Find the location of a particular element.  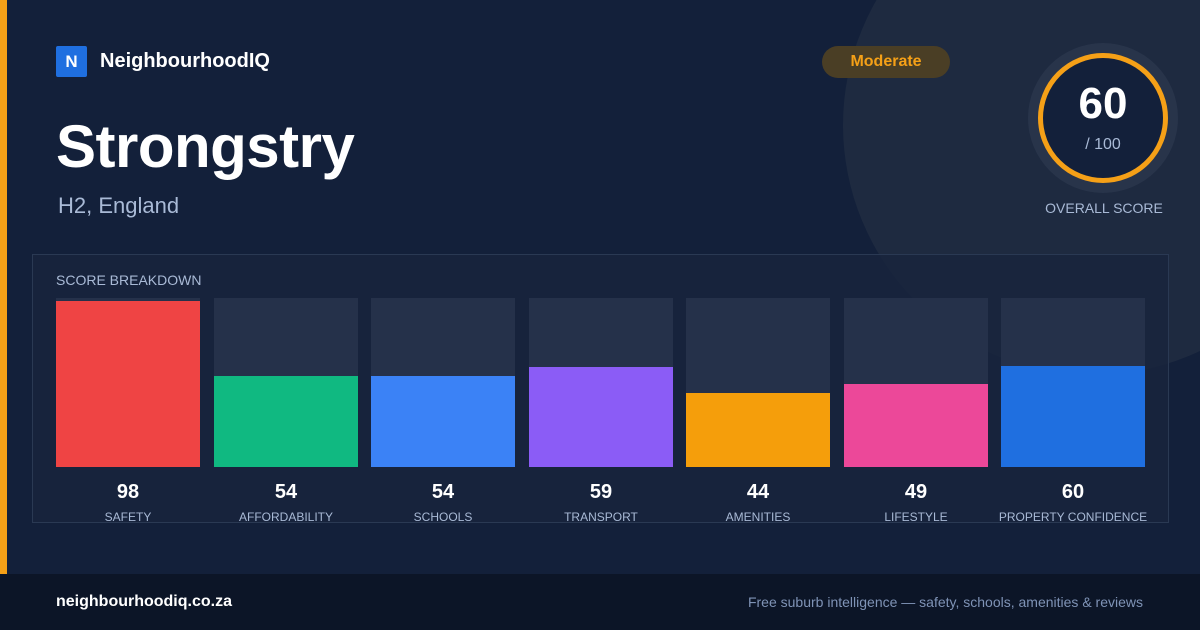

bar-label: SAFETY is located at coordinates (128, 517).